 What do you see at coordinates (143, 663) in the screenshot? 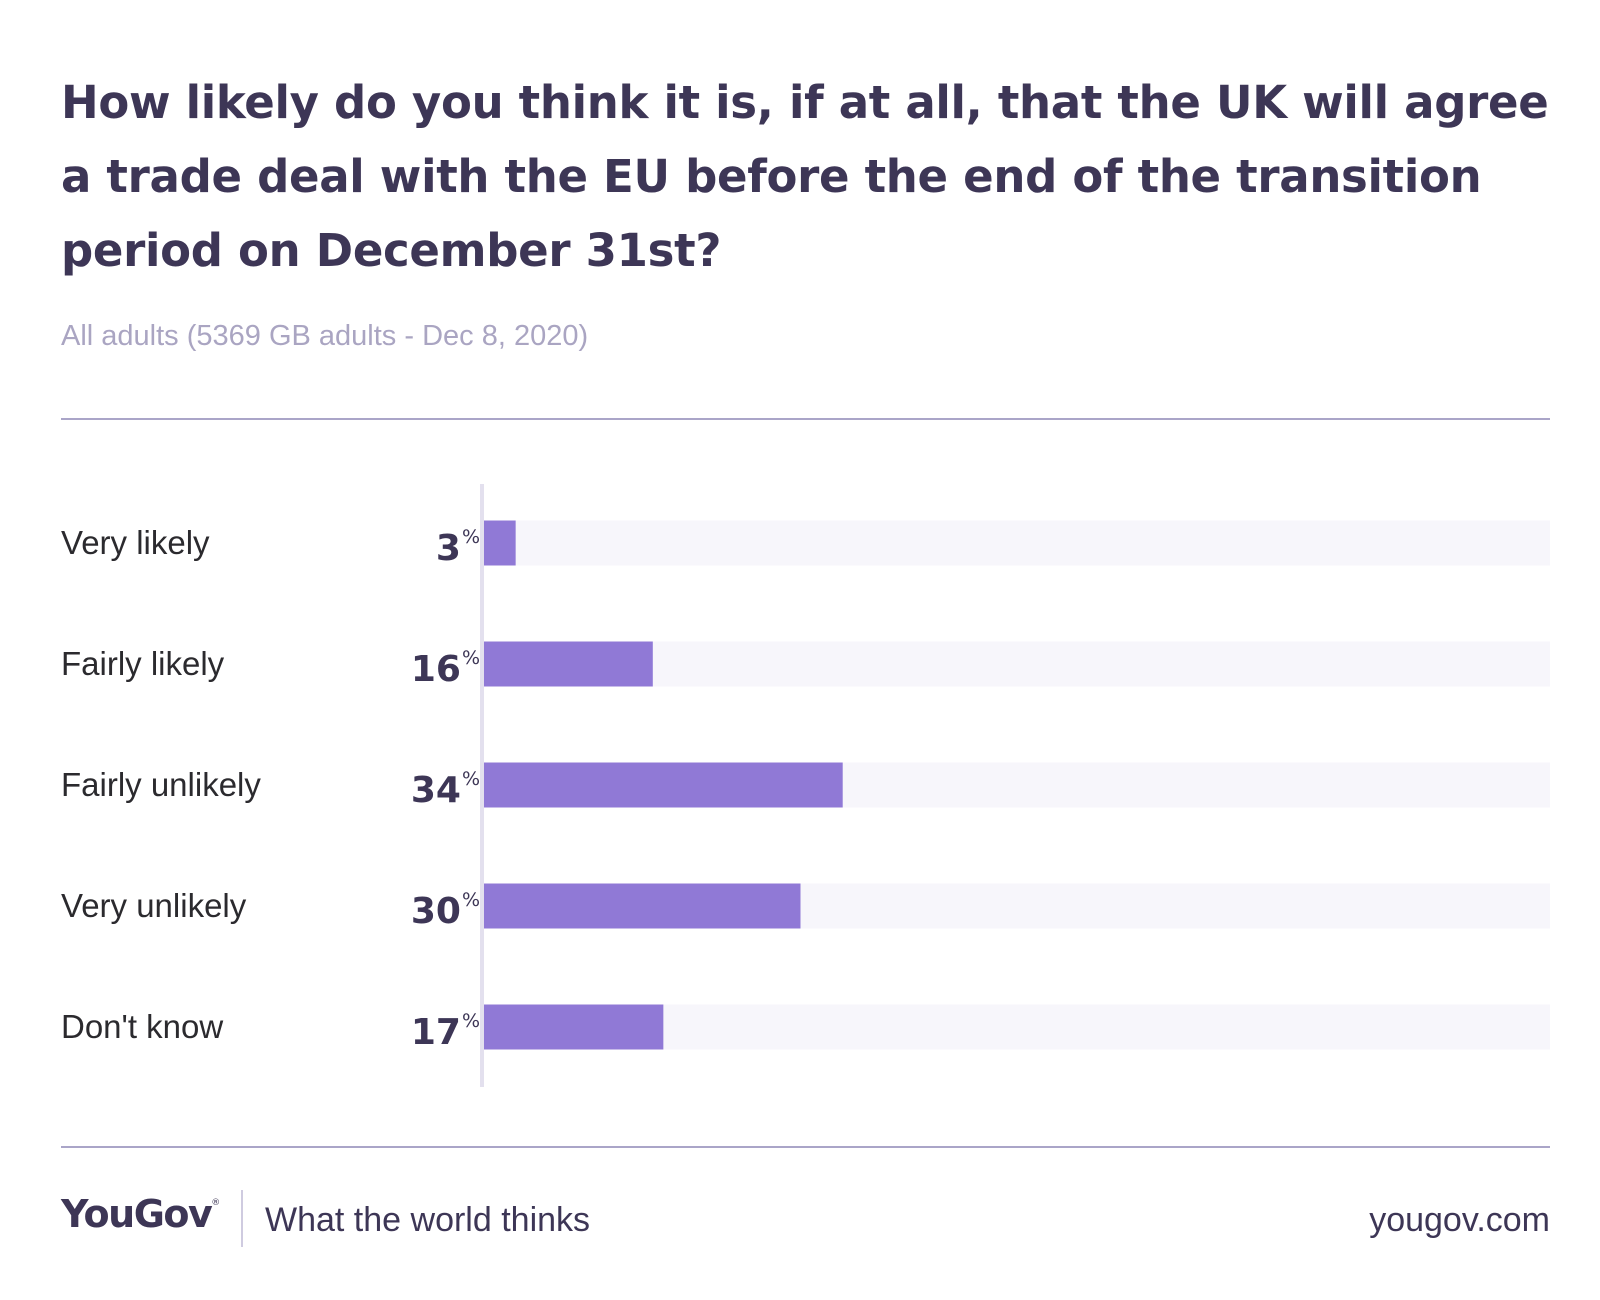
I see `category-label: Fairly likely` at bounding box center [143, 663].